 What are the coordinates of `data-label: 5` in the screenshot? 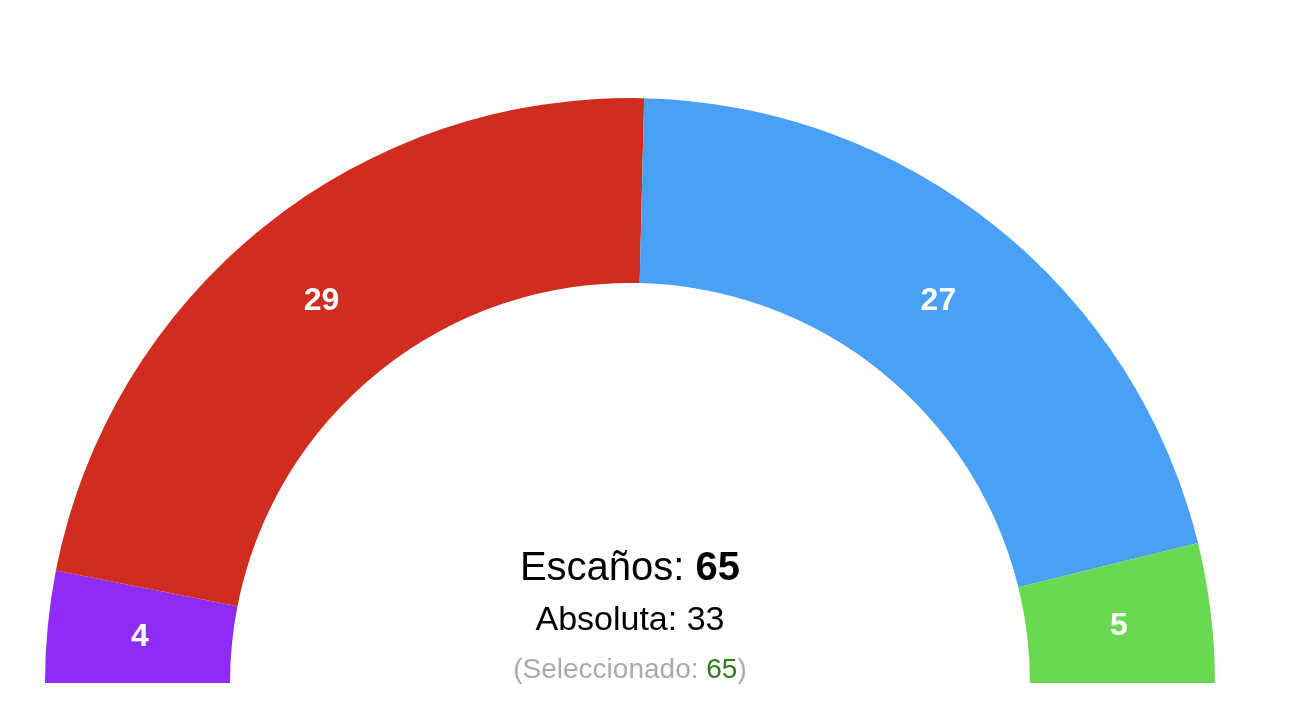 It's located at (1119, 623).